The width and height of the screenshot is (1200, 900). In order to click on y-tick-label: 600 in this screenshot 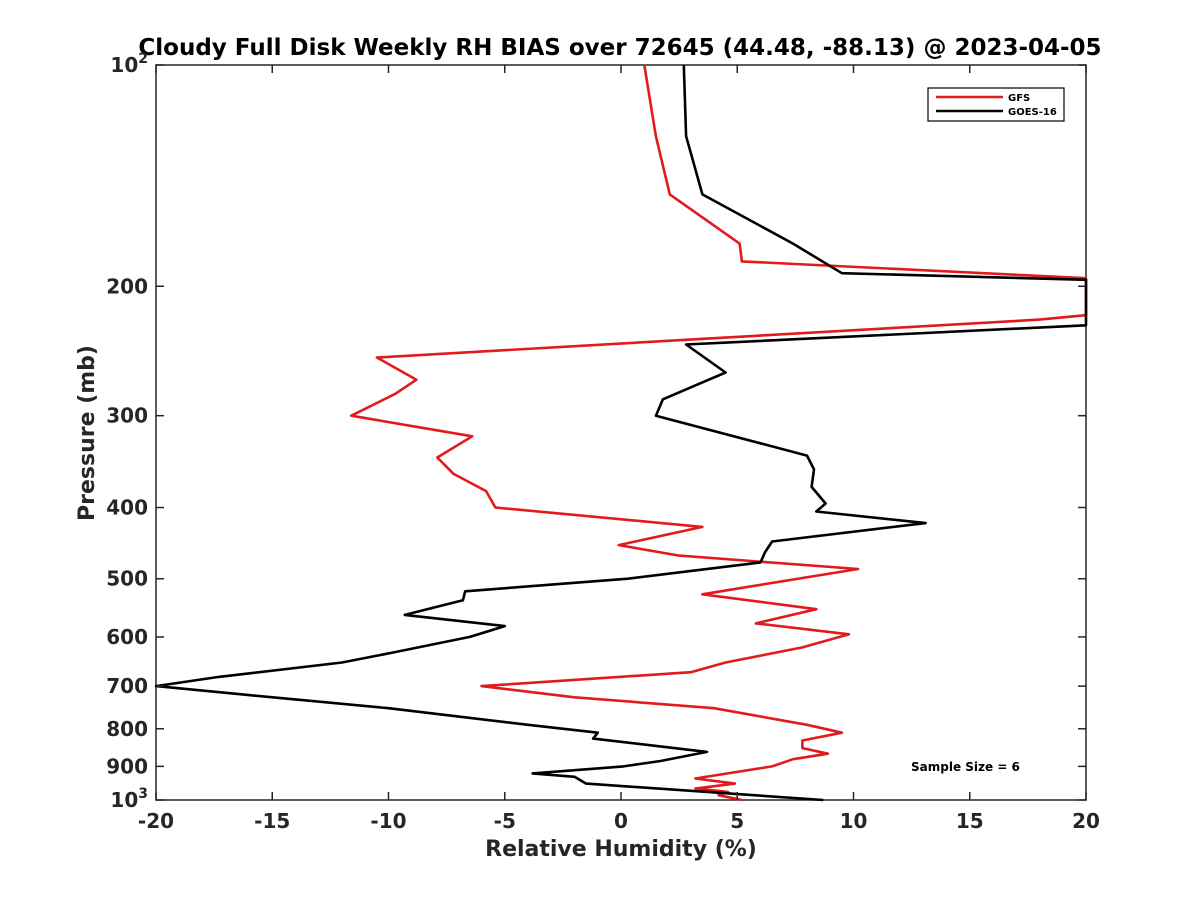, I will do `click(127, 637)`.